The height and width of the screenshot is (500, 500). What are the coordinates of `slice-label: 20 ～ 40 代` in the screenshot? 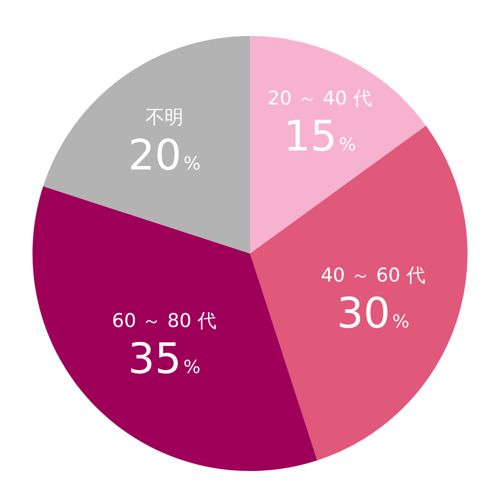 It's located at (320, 98).